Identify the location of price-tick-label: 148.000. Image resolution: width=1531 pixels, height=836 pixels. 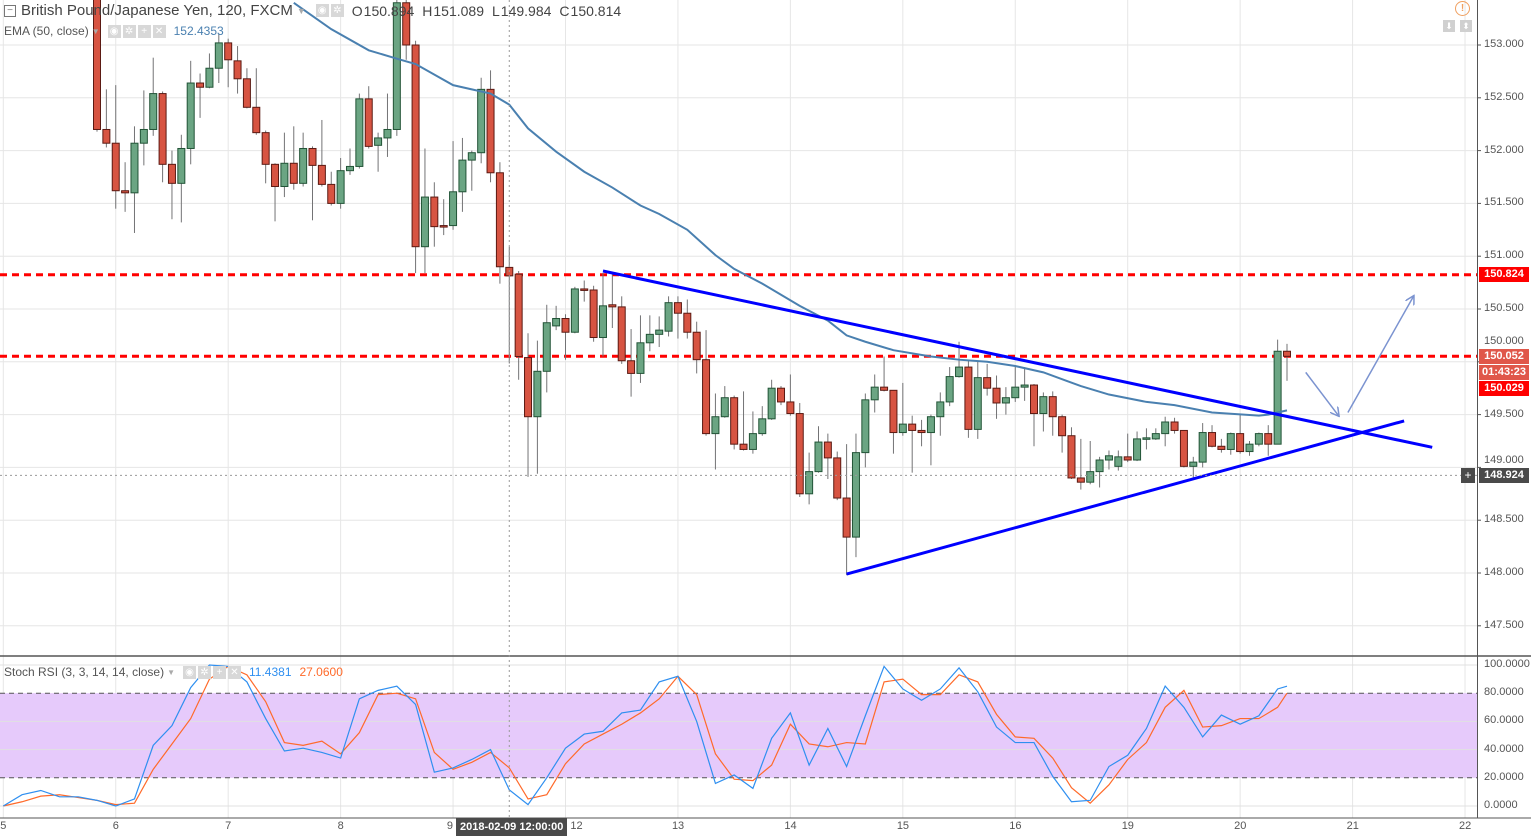
(1504, 572).